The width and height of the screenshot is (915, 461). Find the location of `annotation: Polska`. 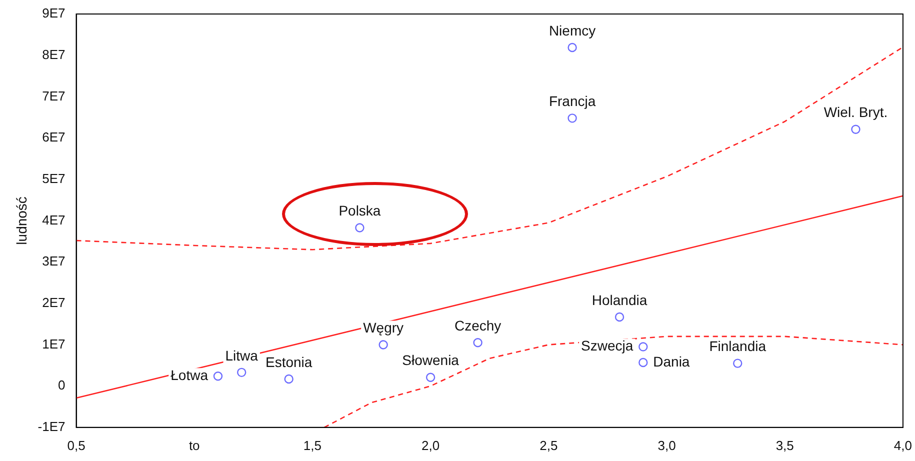

annotation: Polska is located at coordinates (359, 210).